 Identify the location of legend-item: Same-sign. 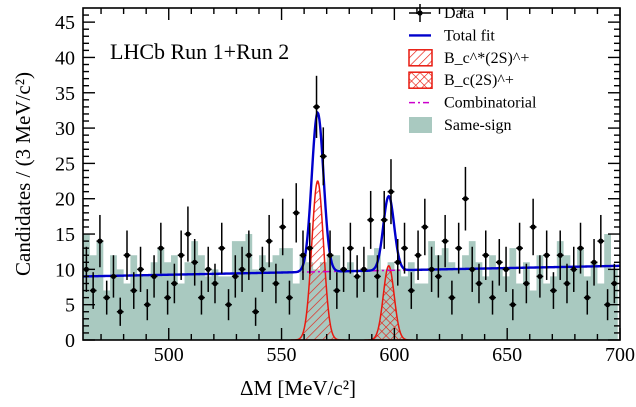
(460, 125).